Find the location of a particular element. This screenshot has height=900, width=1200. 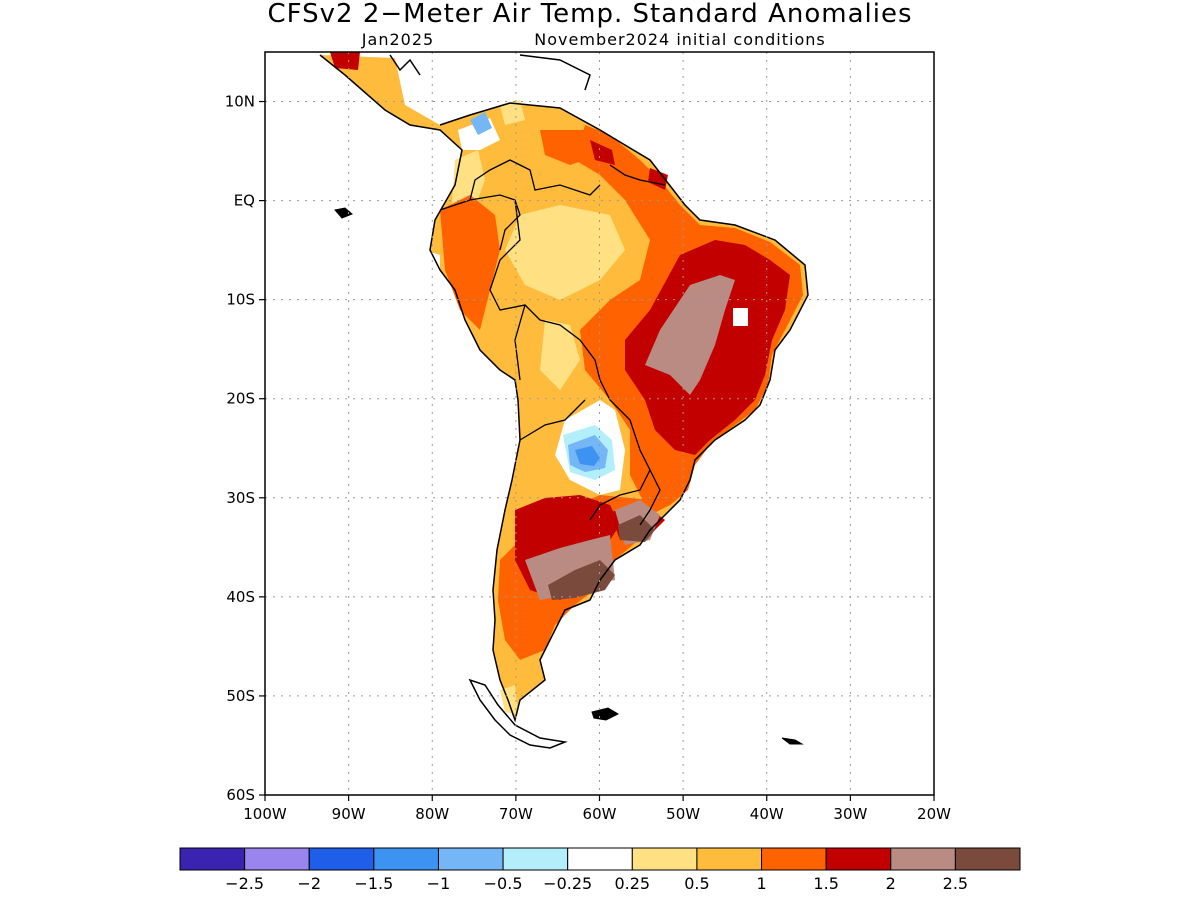

coastline-falklands is located at coordinates (605, 714).